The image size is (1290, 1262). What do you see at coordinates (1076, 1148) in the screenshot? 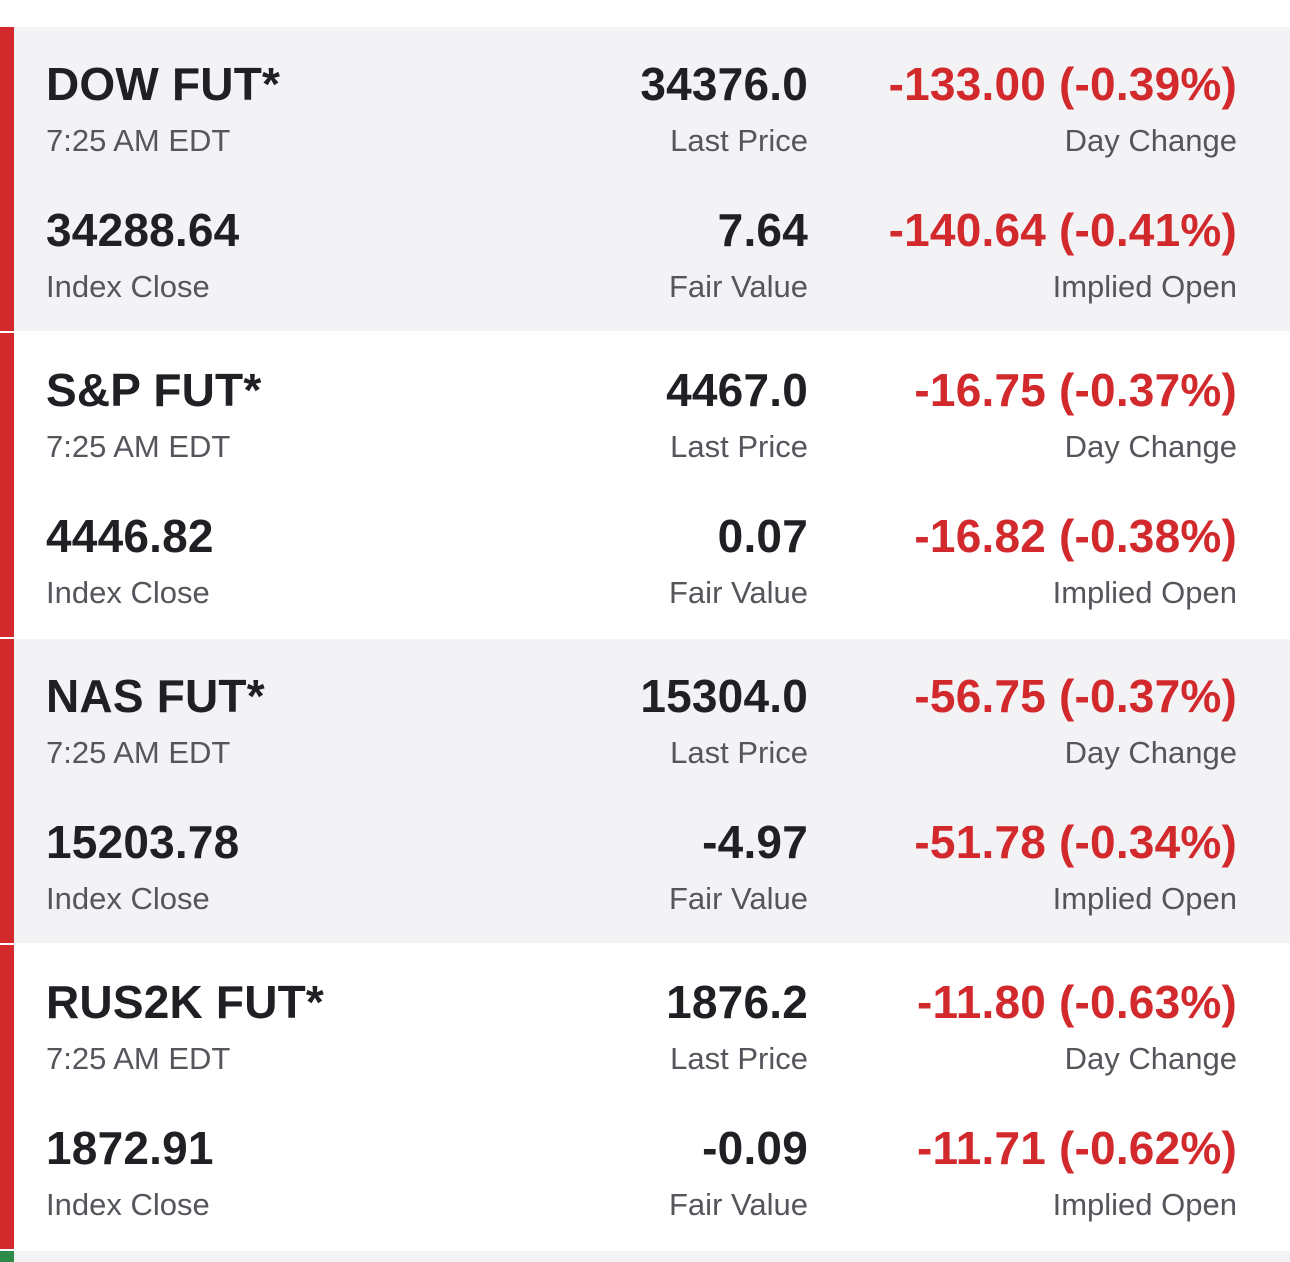
I see `implied-open-value: -11.71 (-0.62%)` at bounding box center [1076, 1148].